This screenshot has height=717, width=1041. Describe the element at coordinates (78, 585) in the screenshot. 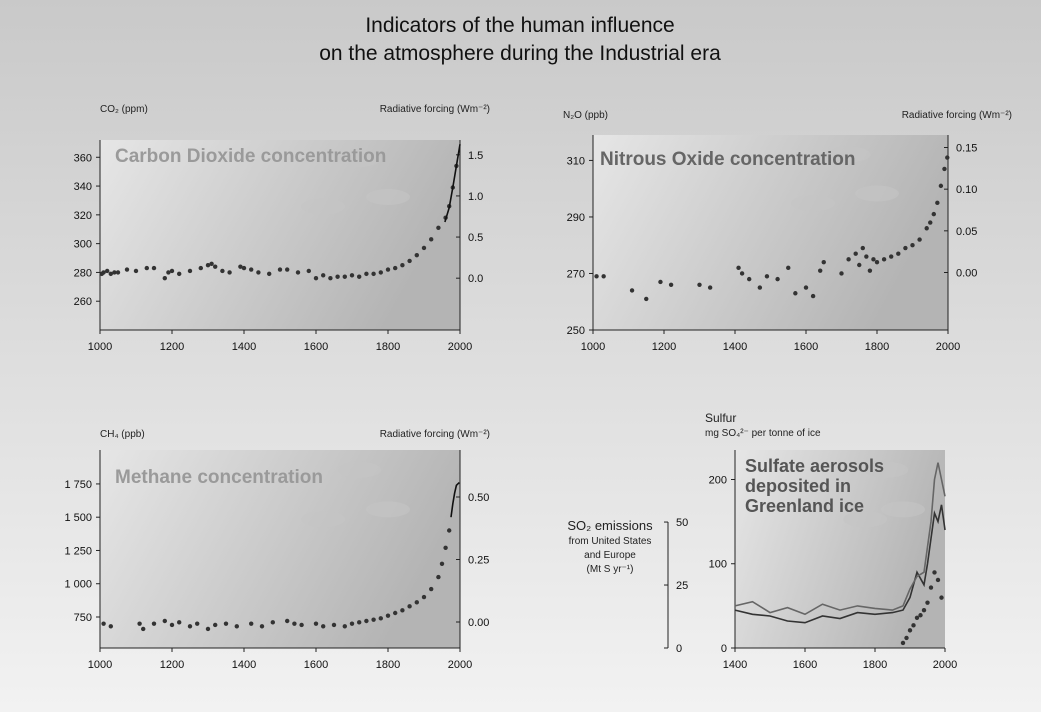

I see `y-tick-label: 1 000` at that location.